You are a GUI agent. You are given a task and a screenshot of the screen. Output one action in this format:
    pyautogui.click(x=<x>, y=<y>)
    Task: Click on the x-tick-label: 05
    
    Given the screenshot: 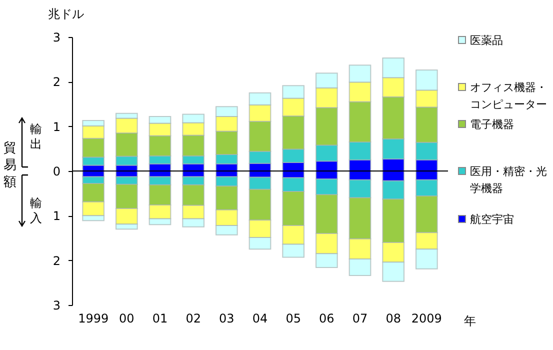 What is the action you would take?
    pyautogui.click(x=293, y=319)
    